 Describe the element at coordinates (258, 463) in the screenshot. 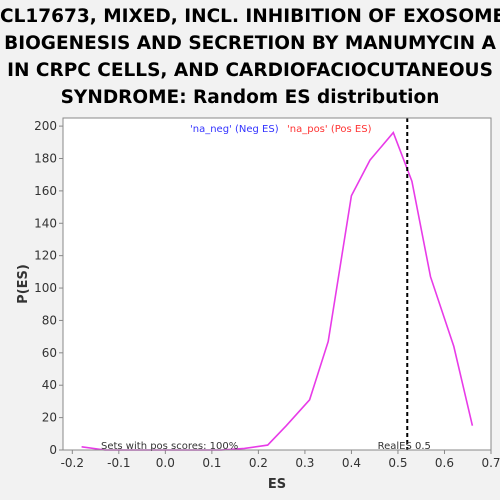

I see `x-tick-label: 0.2` at that location.